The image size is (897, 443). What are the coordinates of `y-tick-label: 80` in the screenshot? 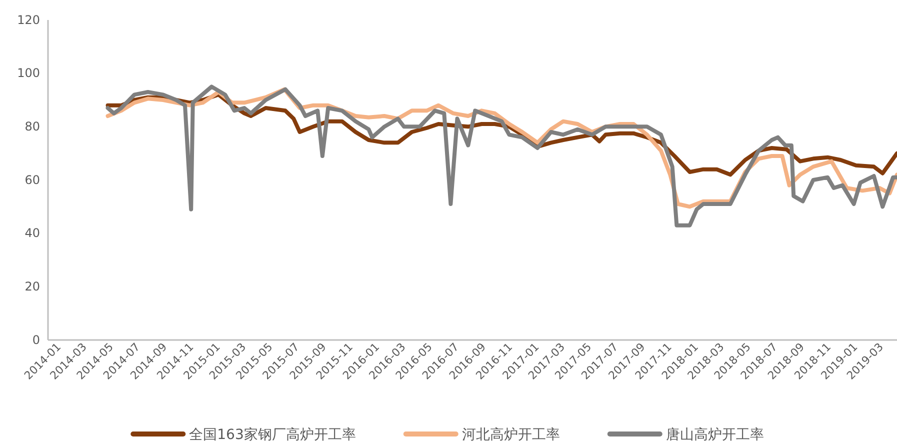 It's located at (32, 127).